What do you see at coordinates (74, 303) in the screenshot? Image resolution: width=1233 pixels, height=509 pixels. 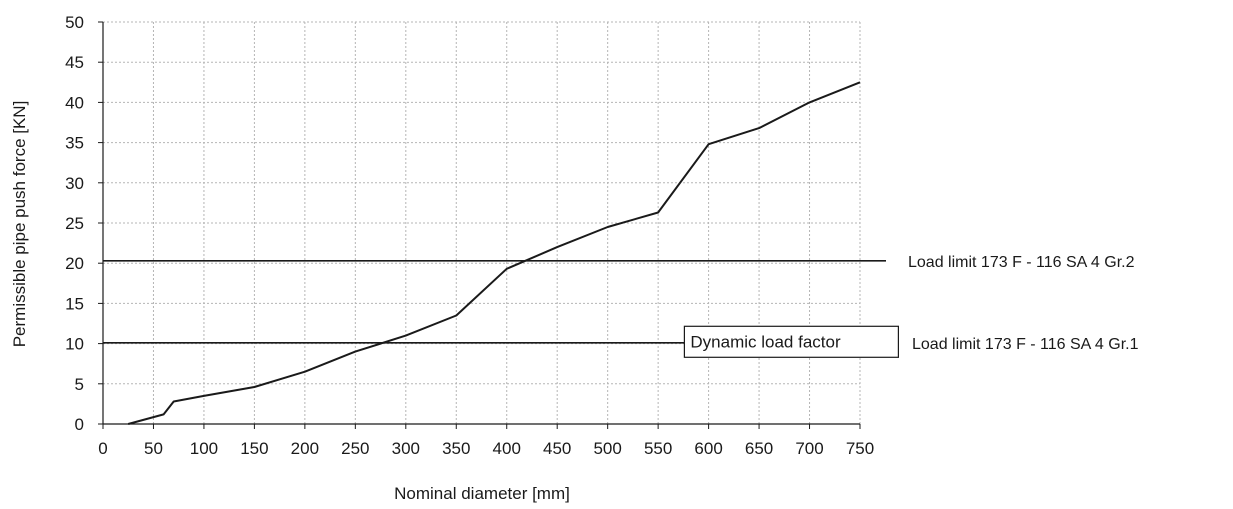 I see `y-tick-label: 15` at bounding box center [74, 303].